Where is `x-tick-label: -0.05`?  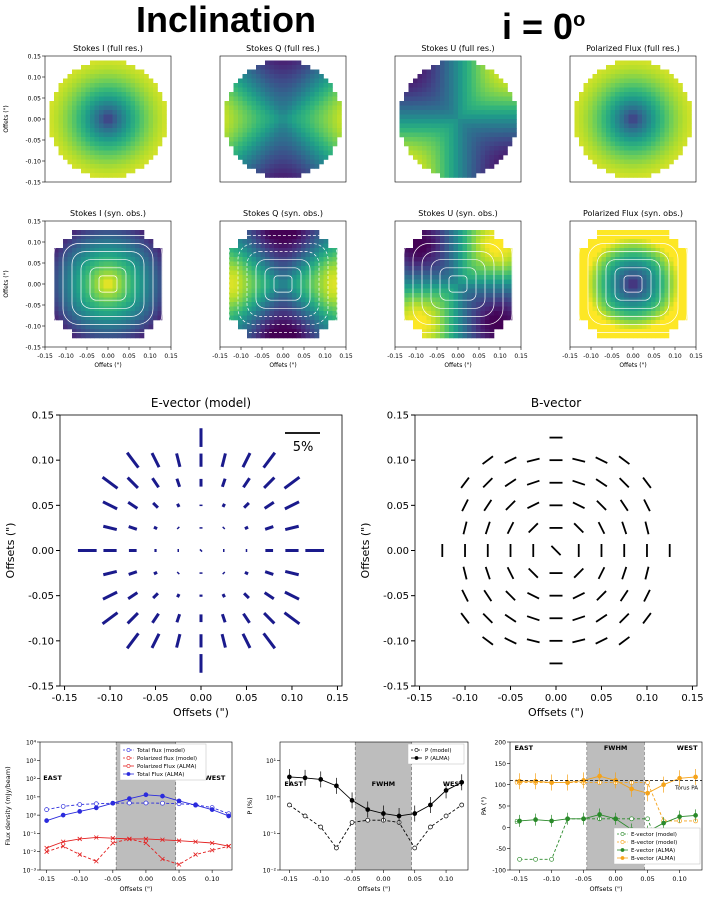 x-tick-label: -0.05 is located at coordinates (112, 879).